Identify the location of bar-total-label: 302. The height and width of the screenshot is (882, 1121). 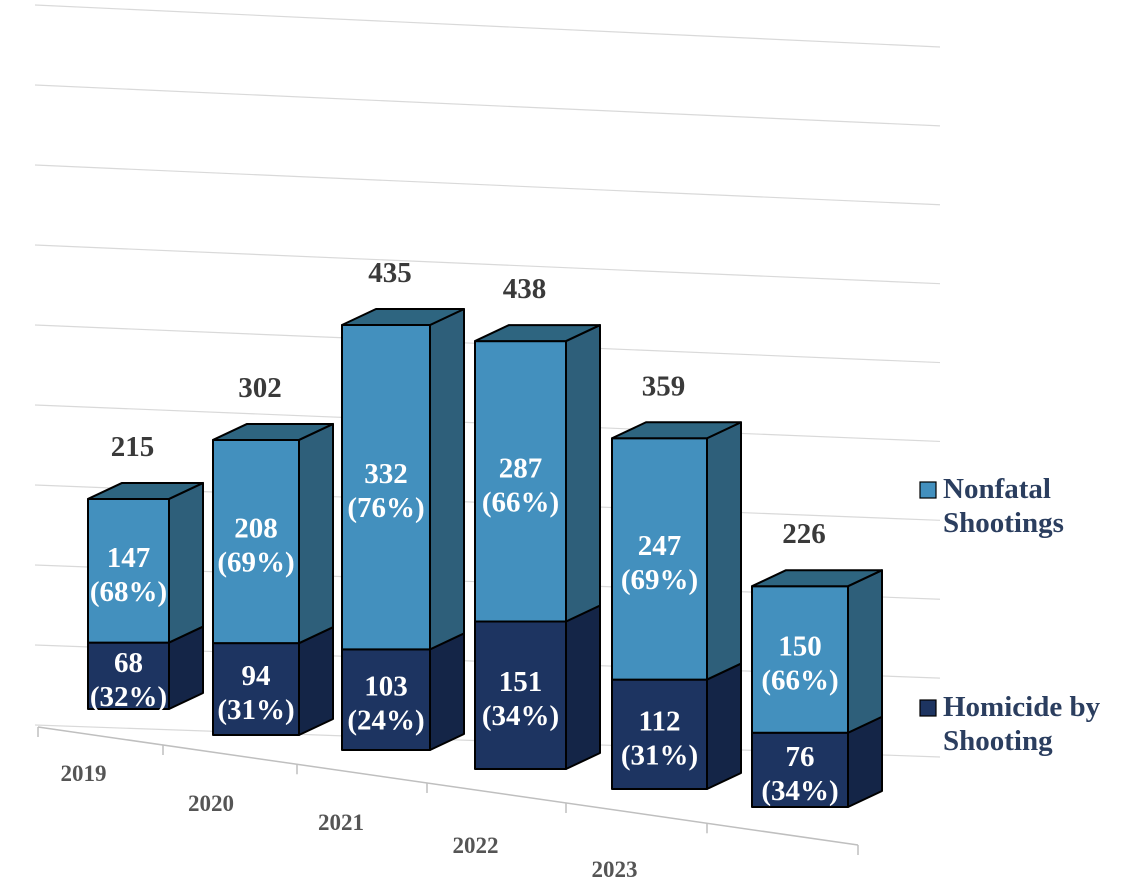
(260, 388).